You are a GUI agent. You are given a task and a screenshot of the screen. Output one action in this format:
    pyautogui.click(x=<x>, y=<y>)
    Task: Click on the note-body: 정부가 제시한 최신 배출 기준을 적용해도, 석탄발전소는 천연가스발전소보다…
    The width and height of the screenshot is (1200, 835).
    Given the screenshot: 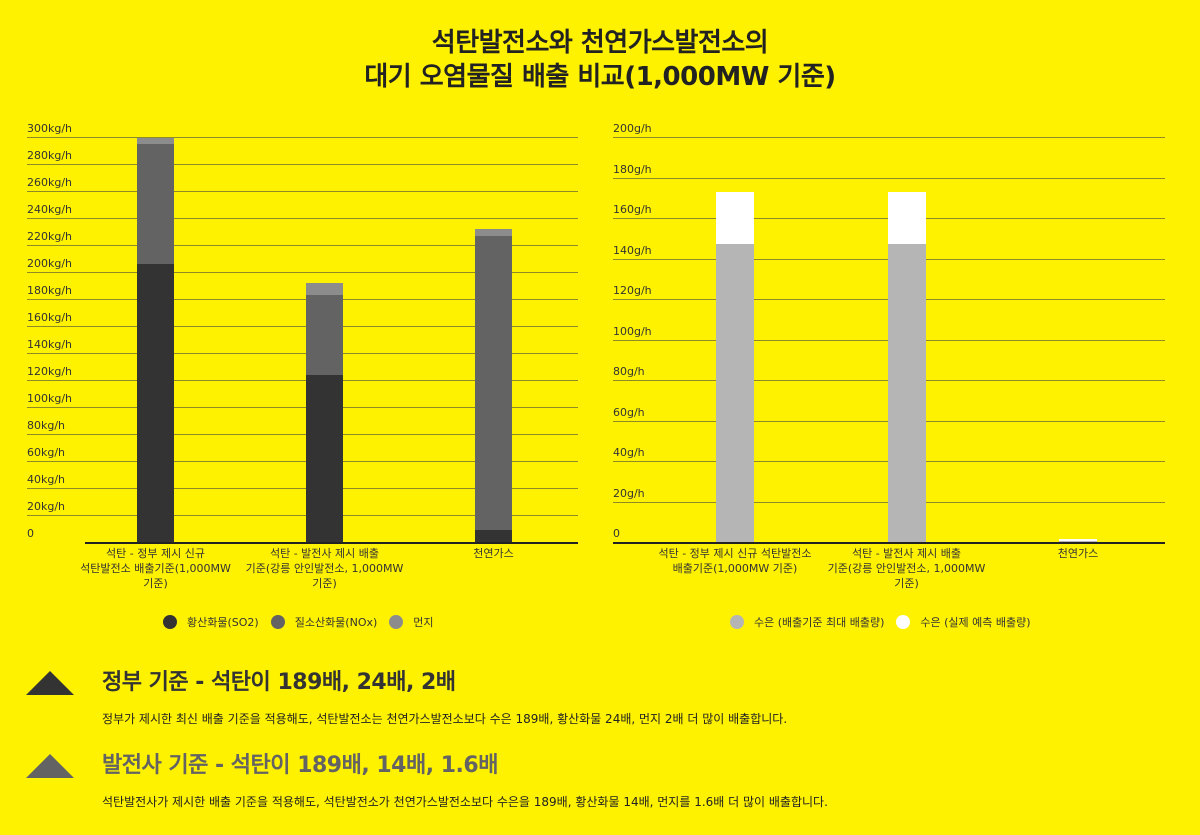 What is the action you would take?
    pyautogui.click(x=445, y=719)
    